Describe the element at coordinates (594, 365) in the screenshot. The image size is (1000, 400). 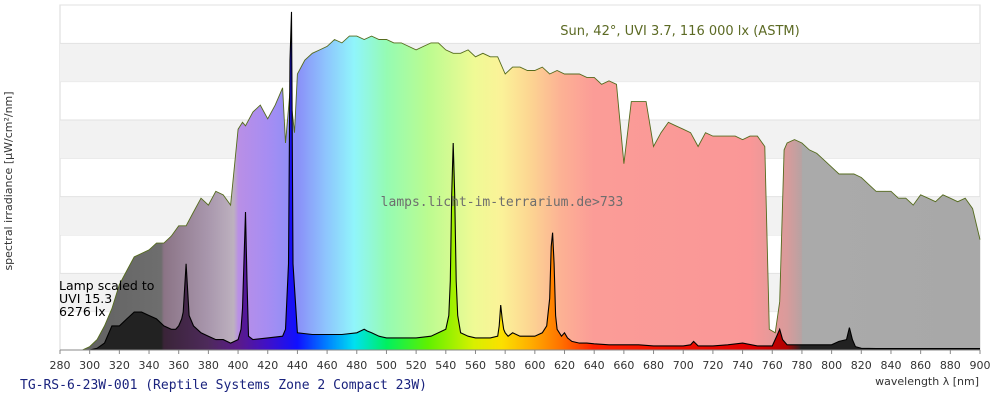
I see `x-tick-label: 640` at that location.